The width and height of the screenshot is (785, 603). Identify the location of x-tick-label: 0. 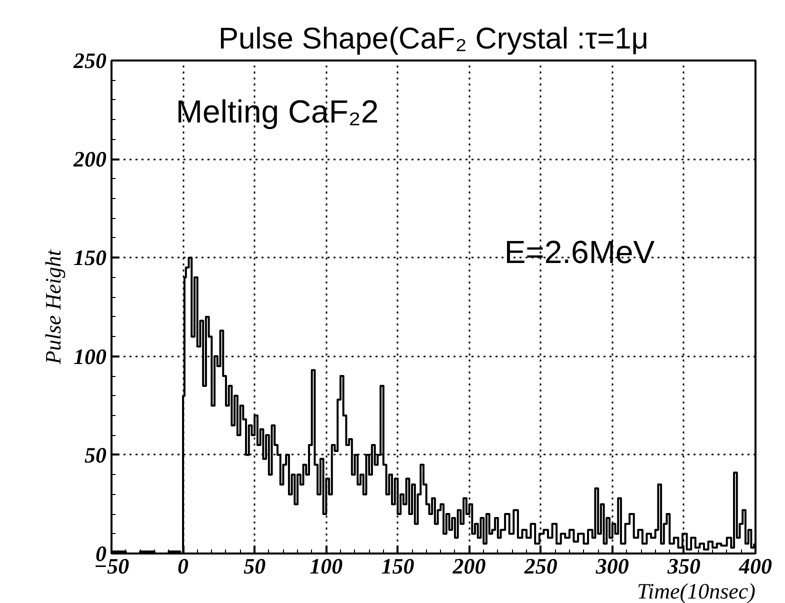
(183, 566).